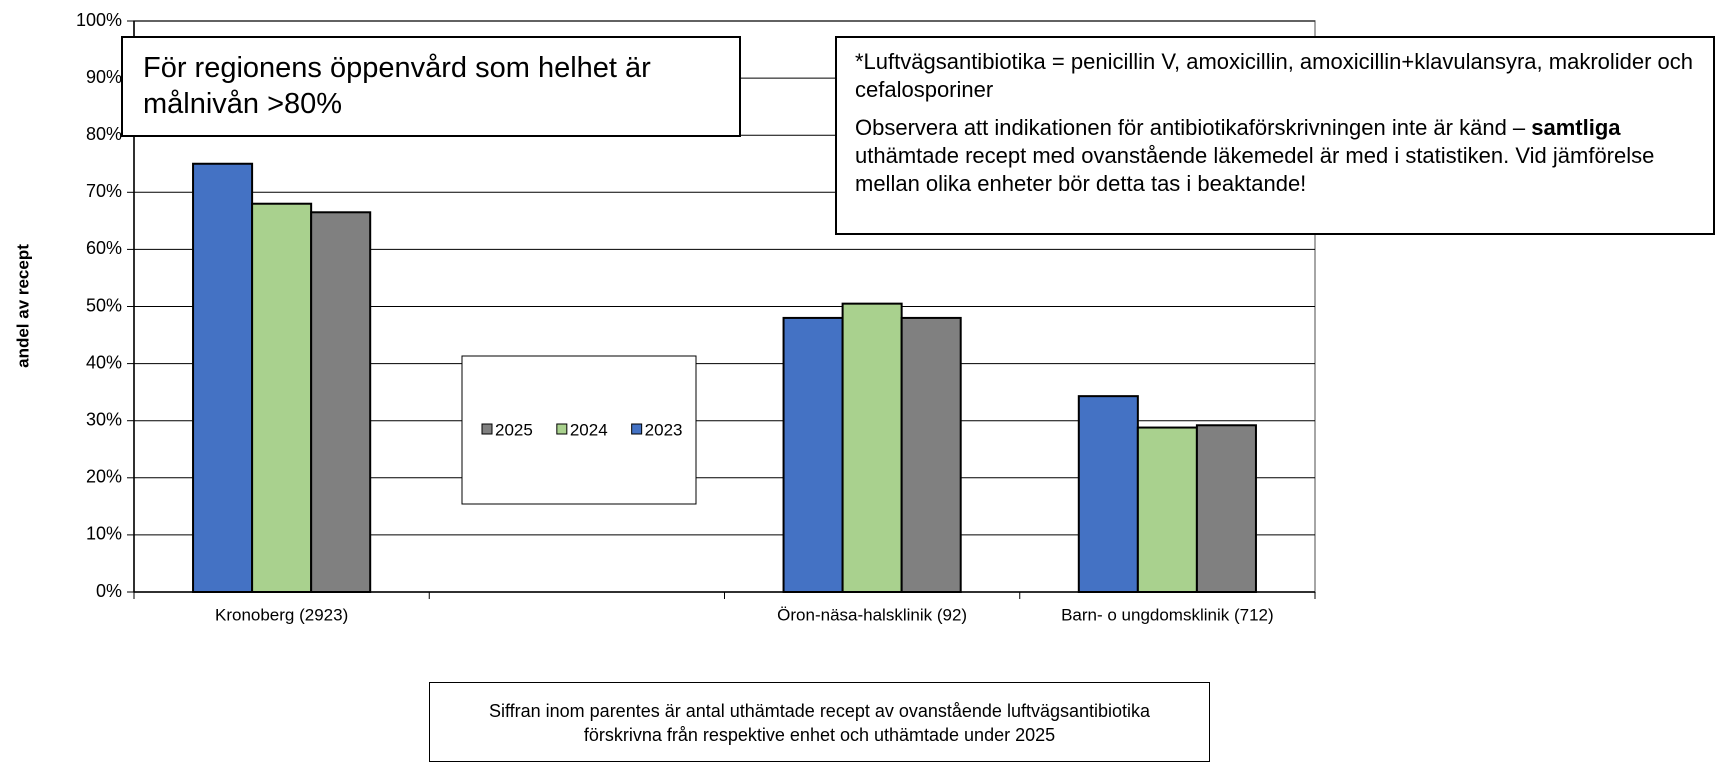  I want to click on y-tick-label: 50%, so click(104, 305).